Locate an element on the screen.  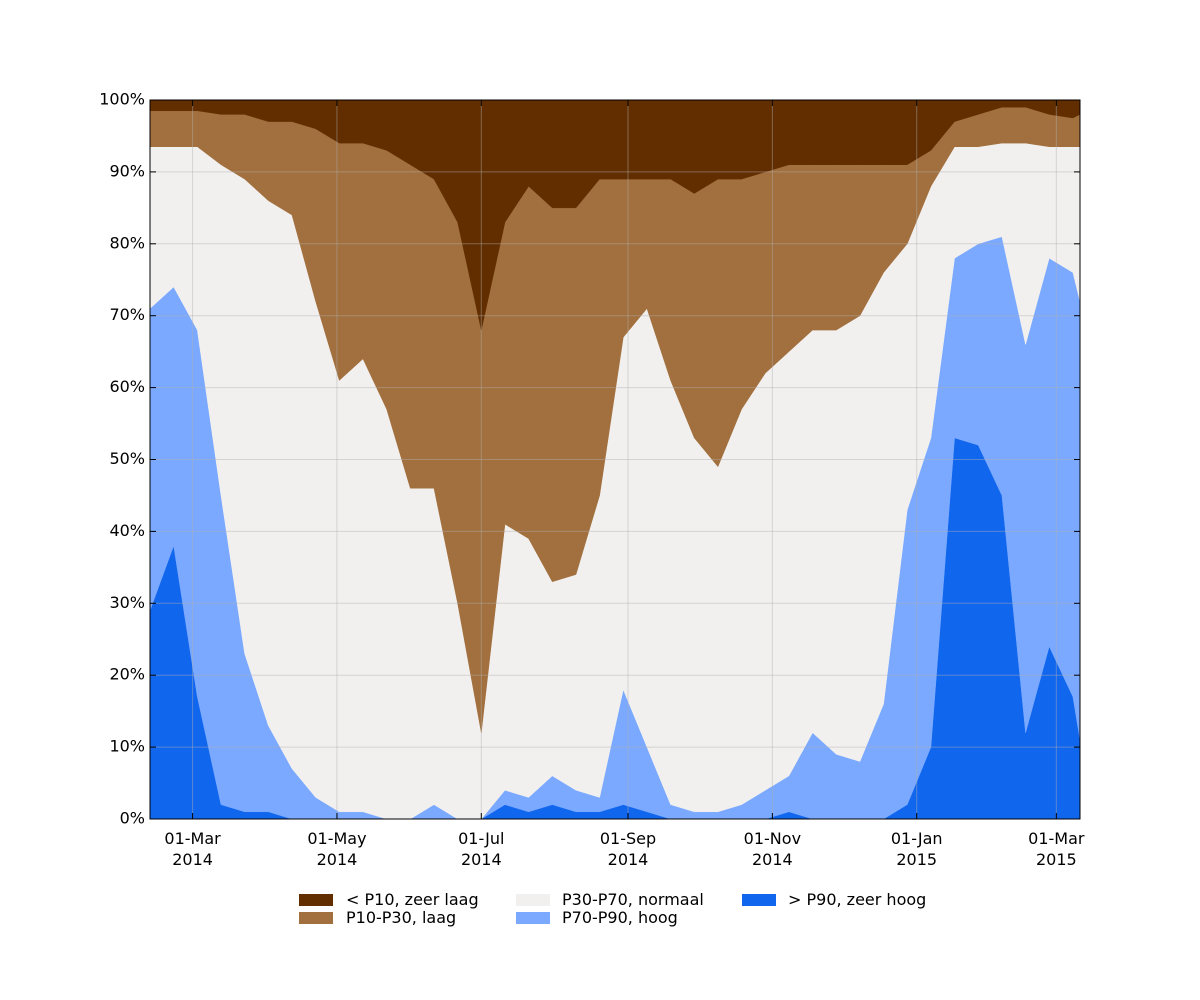
x-tick-label: 01-May 2014 is located at coordinates (337, 849).